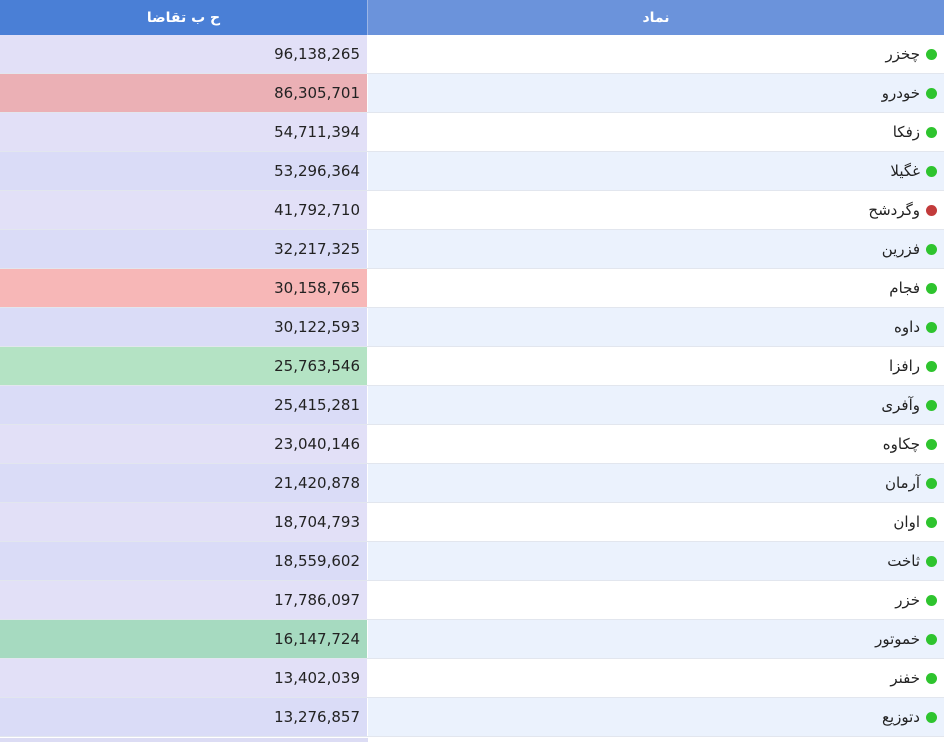  I want to click on symbol-cell: خزر, so click(656, 600).